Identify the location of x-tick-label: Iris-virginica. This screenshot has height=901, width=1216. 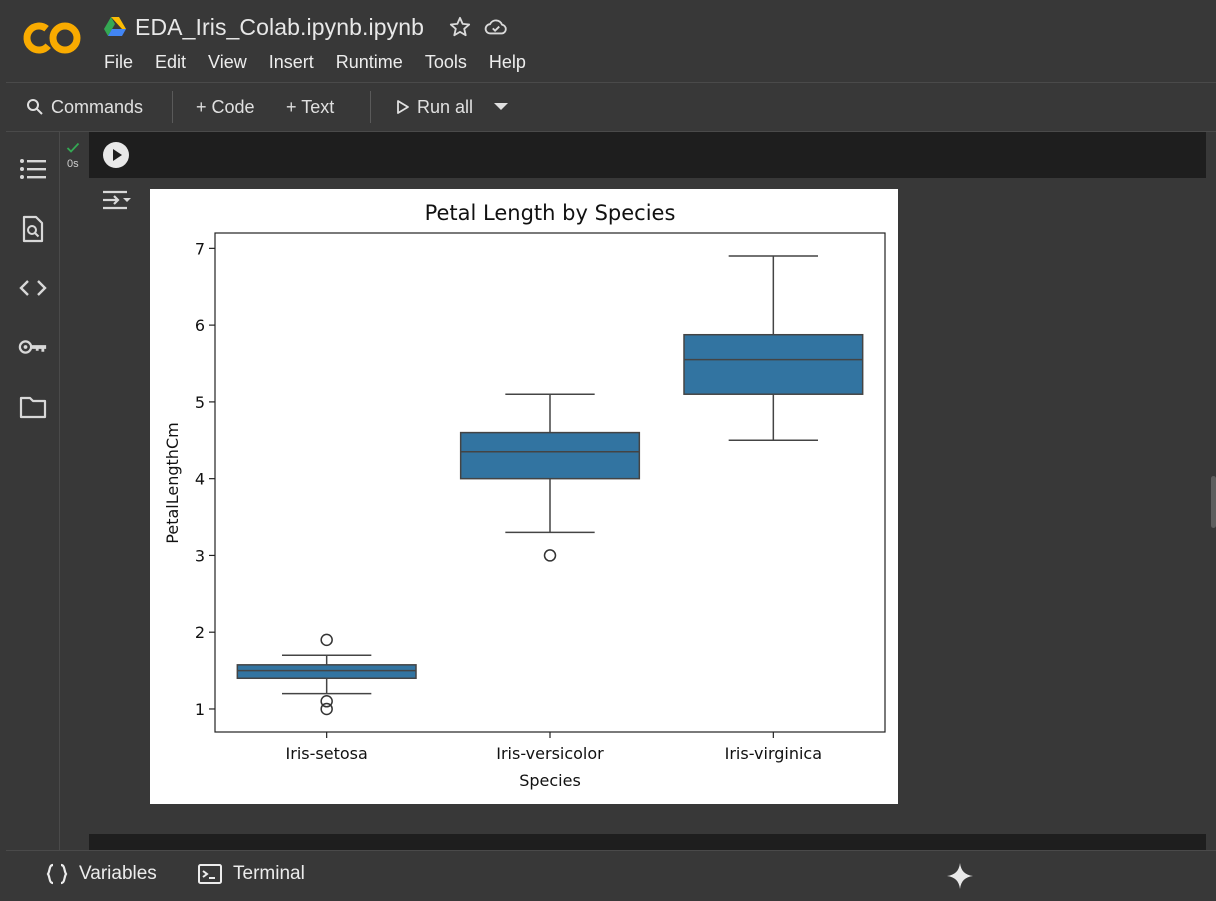
(773, 753).